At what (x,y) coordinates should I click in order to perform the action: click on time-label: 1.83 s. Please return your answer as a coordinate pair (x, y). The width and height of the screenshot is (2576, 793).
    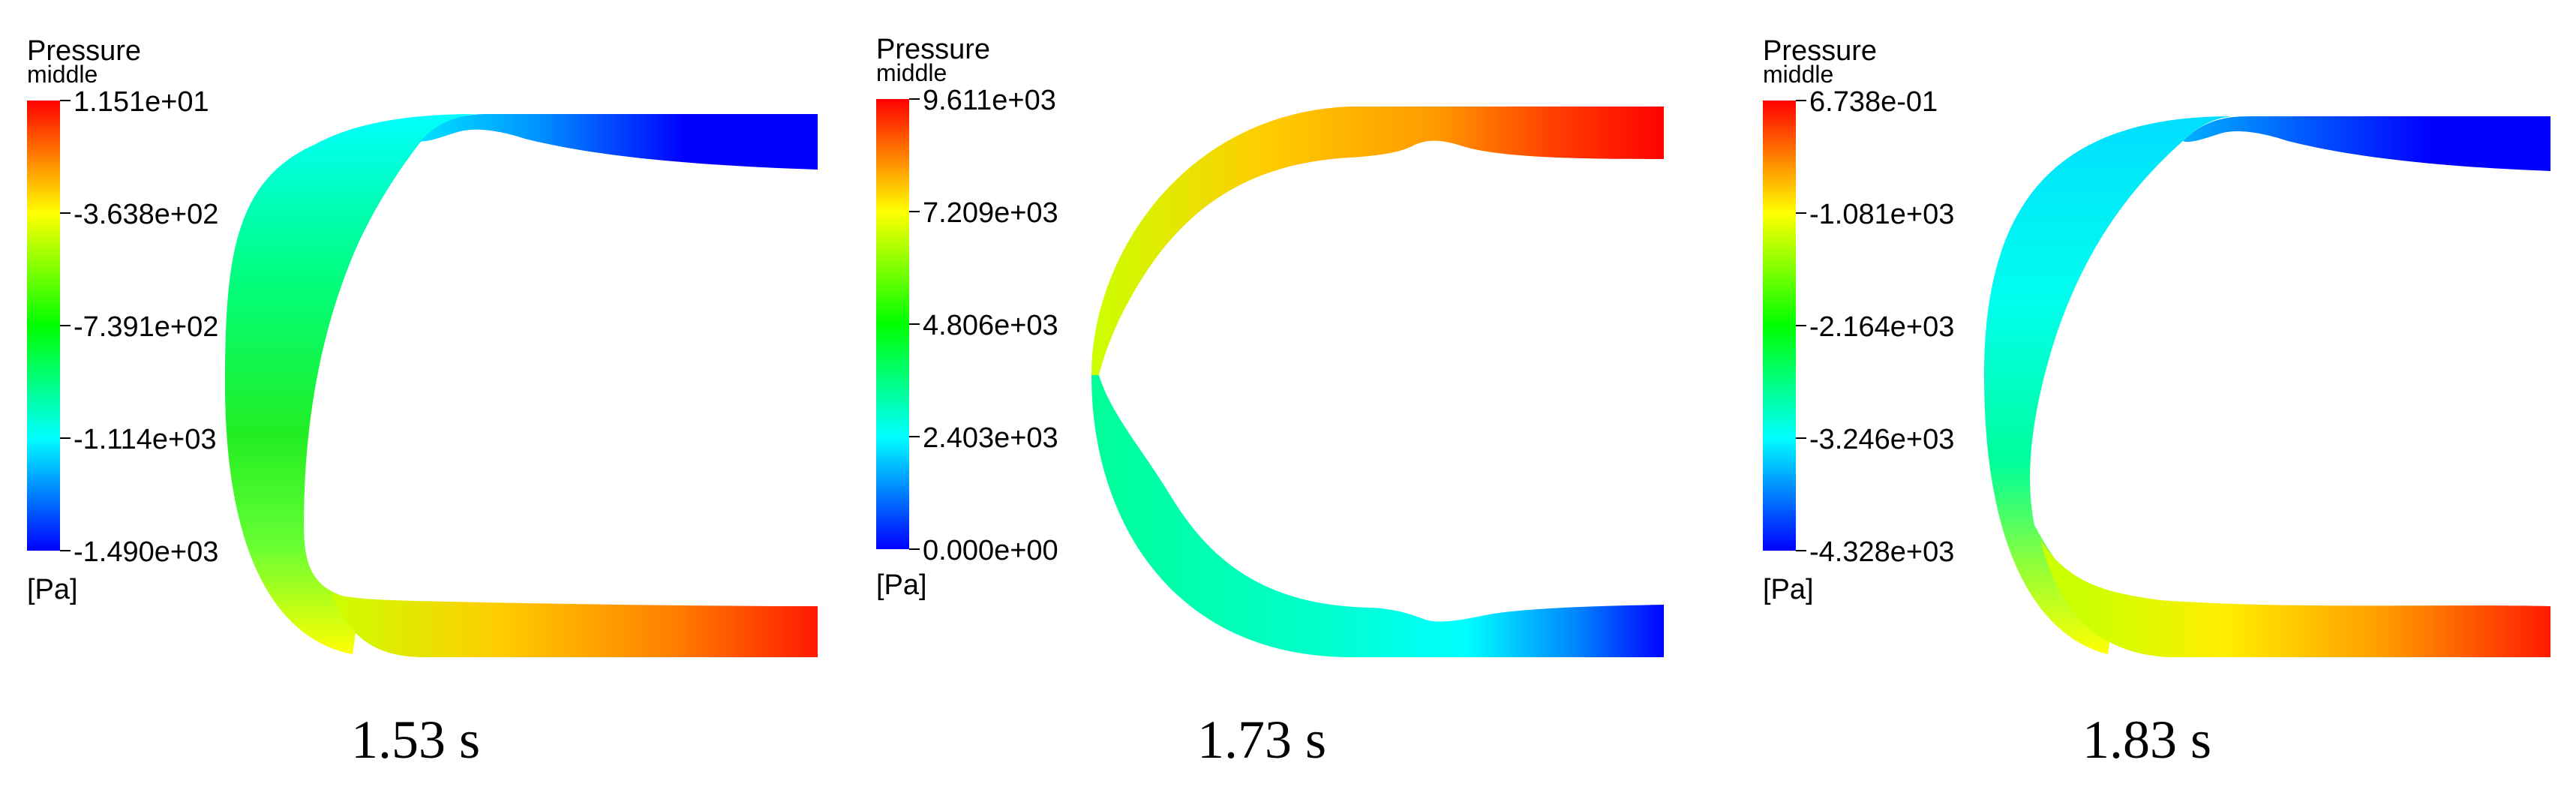
    Looking at the image, I should click on (2146, 740).